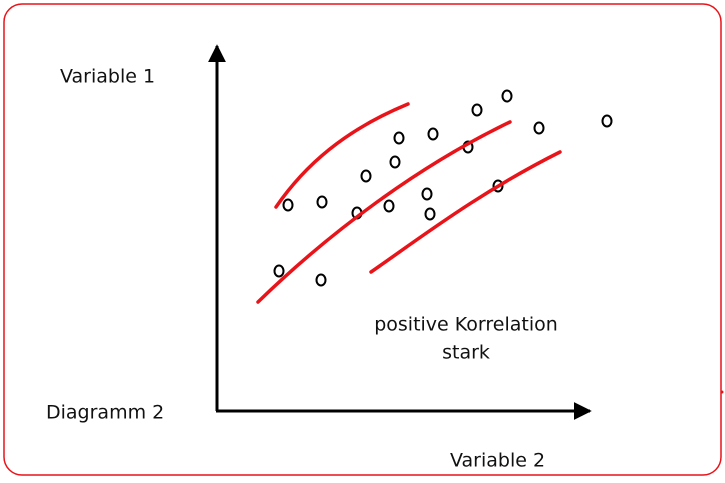 Image resolution: width=725 pixels, height=483 pixels. Describe the element at coordinates (722, 392) in the screenshot. I see `dot` at that location.